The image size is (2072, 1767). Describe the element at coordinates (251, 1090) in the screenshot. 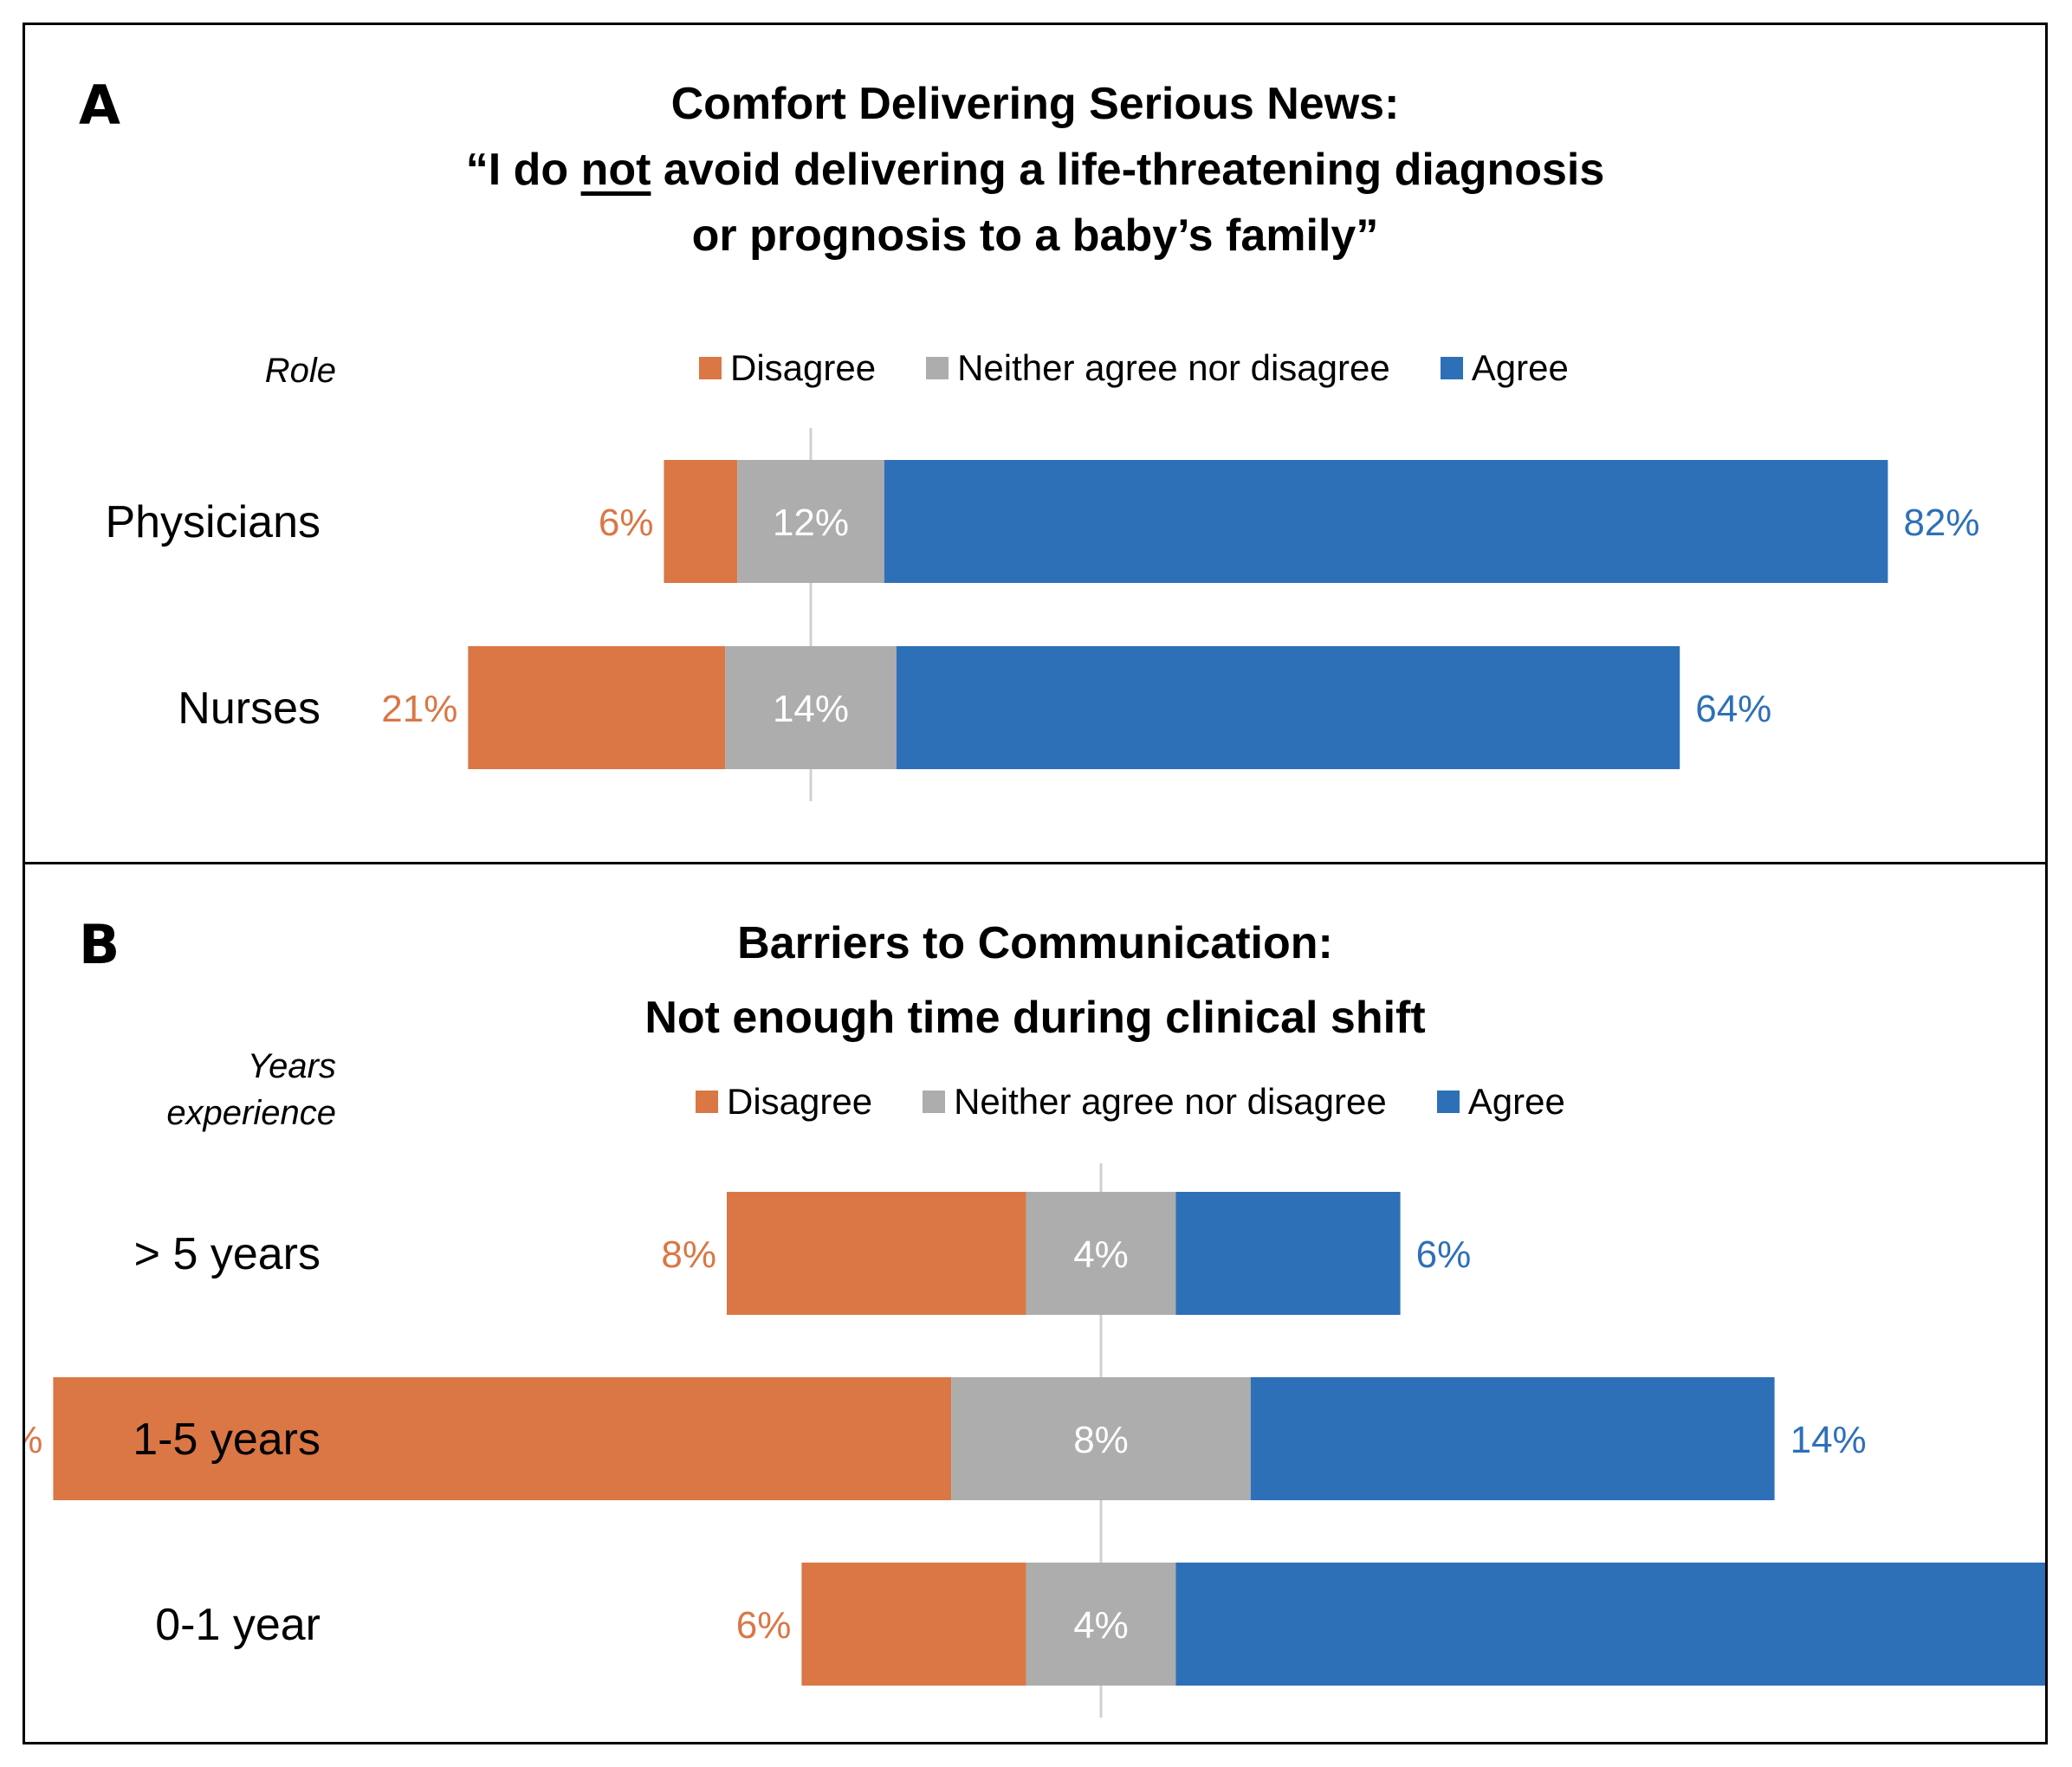

I see `panel-b-group-label: Years experience` at that location.